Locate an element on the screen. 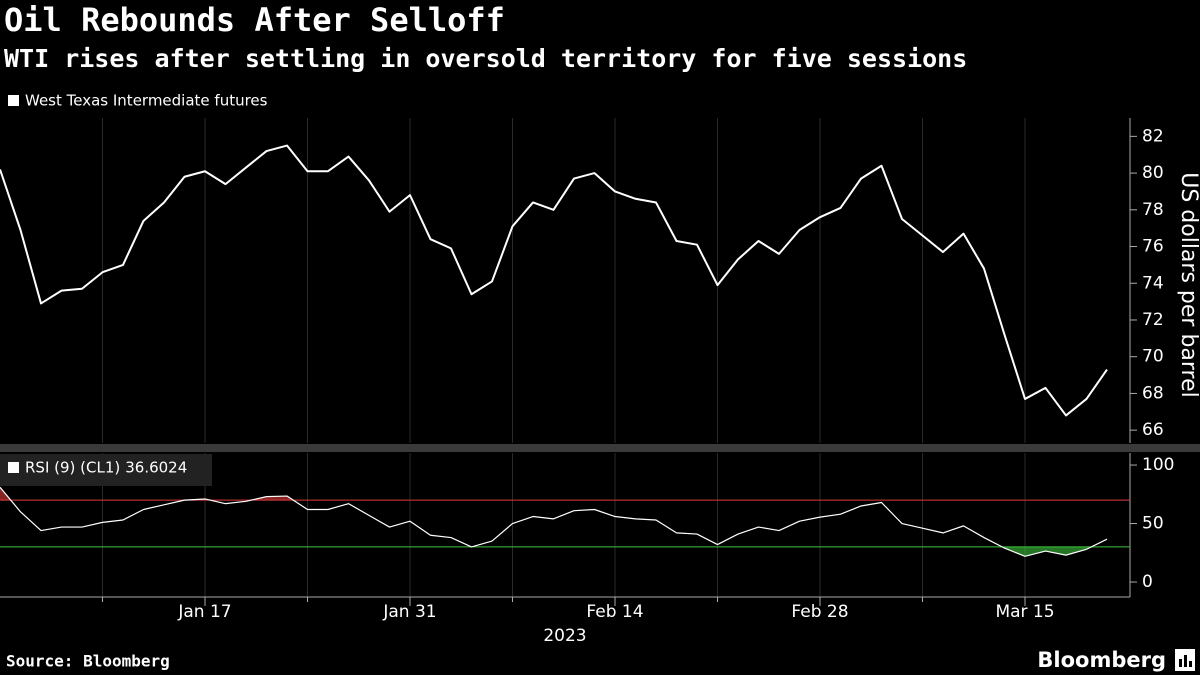 Image resolution: width=1200 pixels, height=675 pixels. y-tick-label: 80 is located at coordinates (1153, 173).